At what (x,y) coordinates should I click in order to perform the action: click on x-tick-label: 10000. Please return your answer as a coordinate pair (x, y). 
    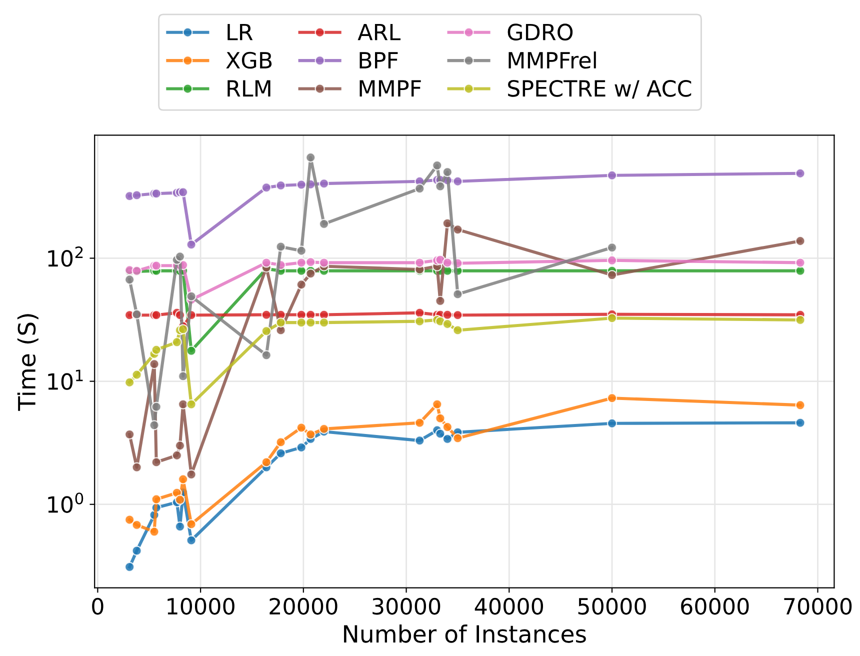
    Looking at the image, I should click on (201, 606).